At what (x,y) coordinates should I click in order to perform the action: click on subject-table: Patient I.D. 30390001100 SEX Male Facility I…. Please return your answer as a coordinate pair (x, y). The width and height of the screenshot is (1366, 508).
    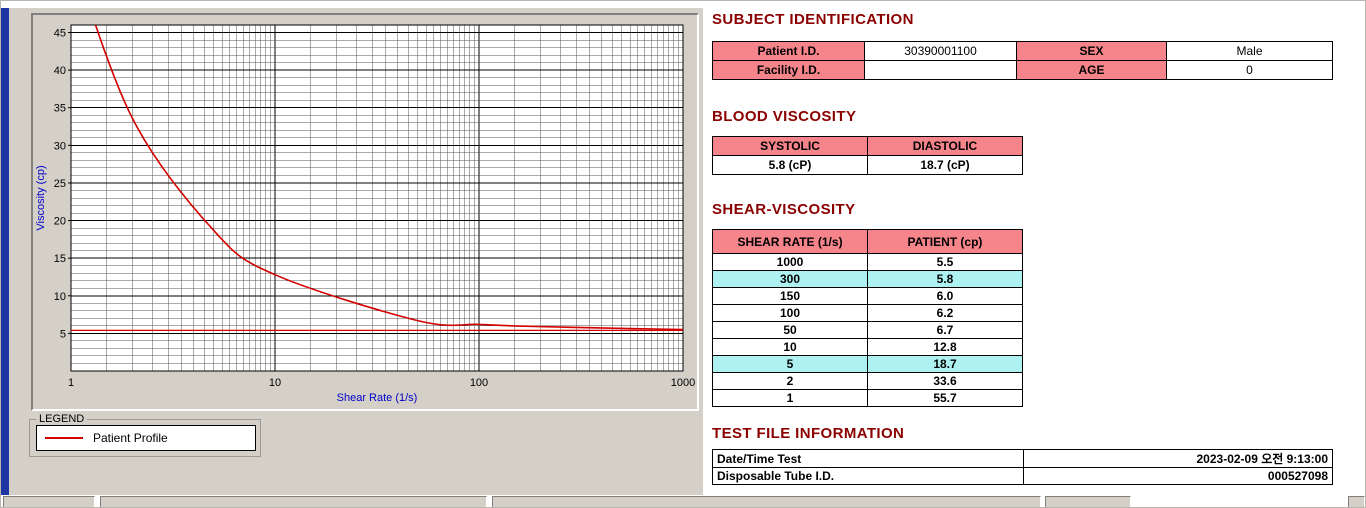
    Looking at the image, I should click on (1022, 60).